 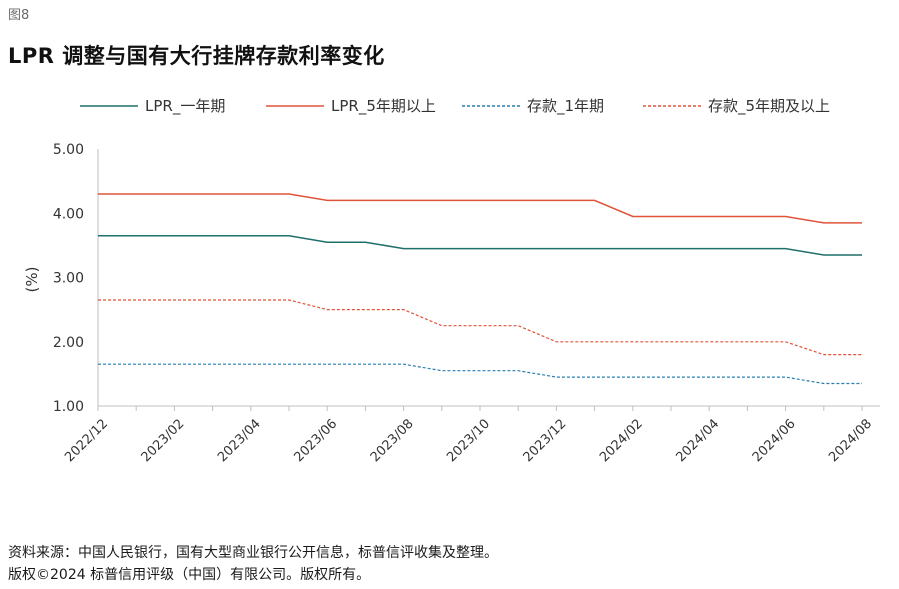 What do you see at coordinates (383, 106) in the screenshot?
I see `legend-label: LPR_5年期以上` at bounding box center [383, 106].